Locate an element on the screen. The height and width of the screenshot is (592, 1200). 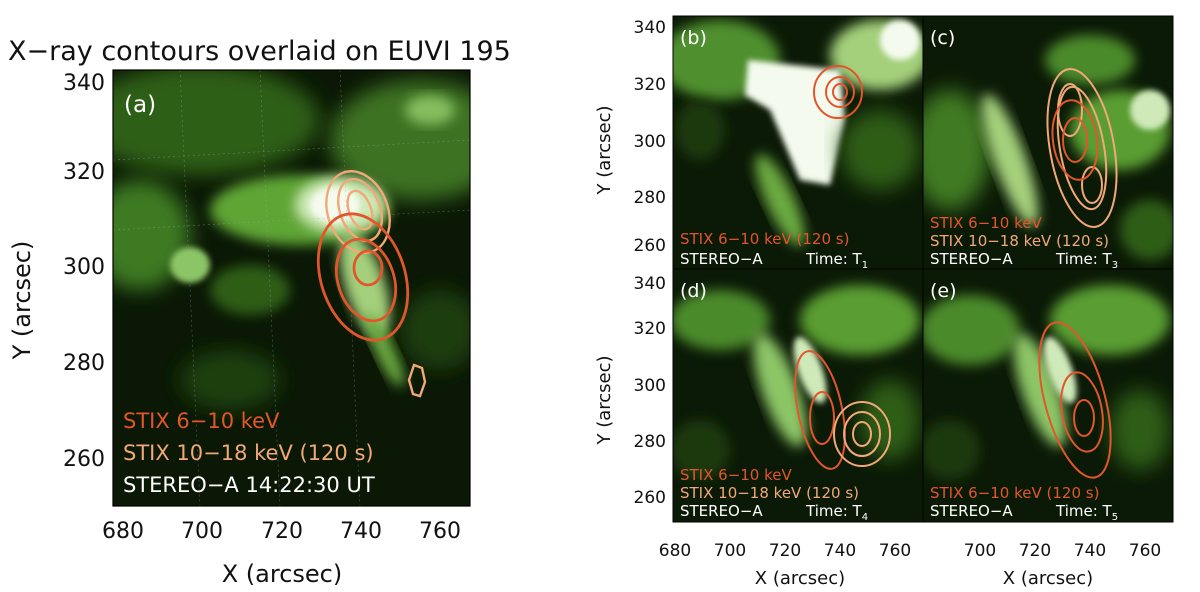
panel-a-xlabel: X (arcsec) is located at coordinates (282, 574).